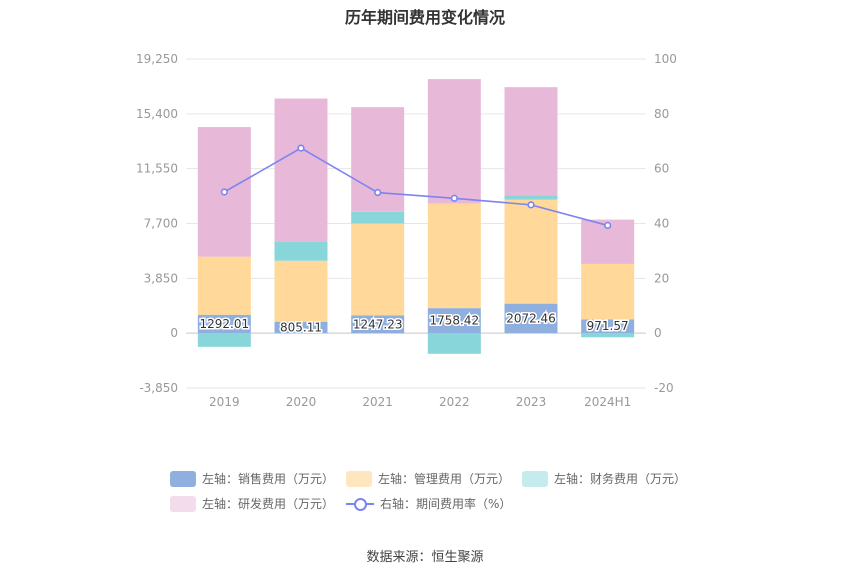 The height and width of the screenshot is (575, 850). I want to click on legend-swatch-admin, so click(359, 478).